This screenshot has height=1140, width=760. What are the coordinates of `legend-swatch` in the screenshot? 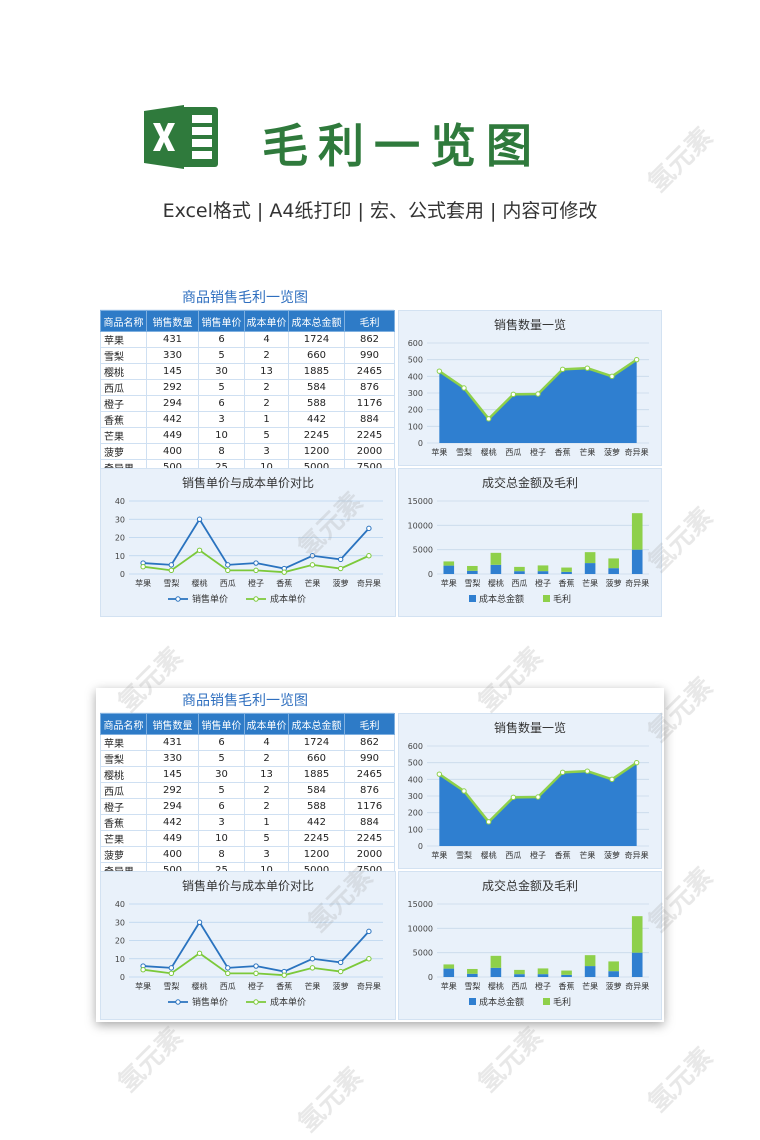 It's located at (472, 1001).